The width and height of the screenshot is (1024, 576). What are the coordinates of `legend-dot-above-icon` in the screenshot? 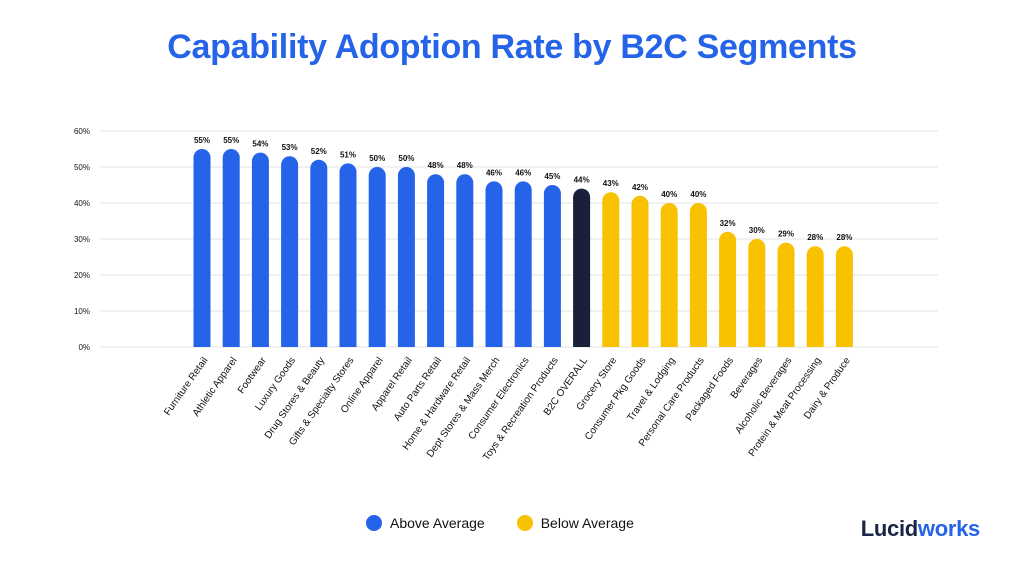 It's located at (374, 523).